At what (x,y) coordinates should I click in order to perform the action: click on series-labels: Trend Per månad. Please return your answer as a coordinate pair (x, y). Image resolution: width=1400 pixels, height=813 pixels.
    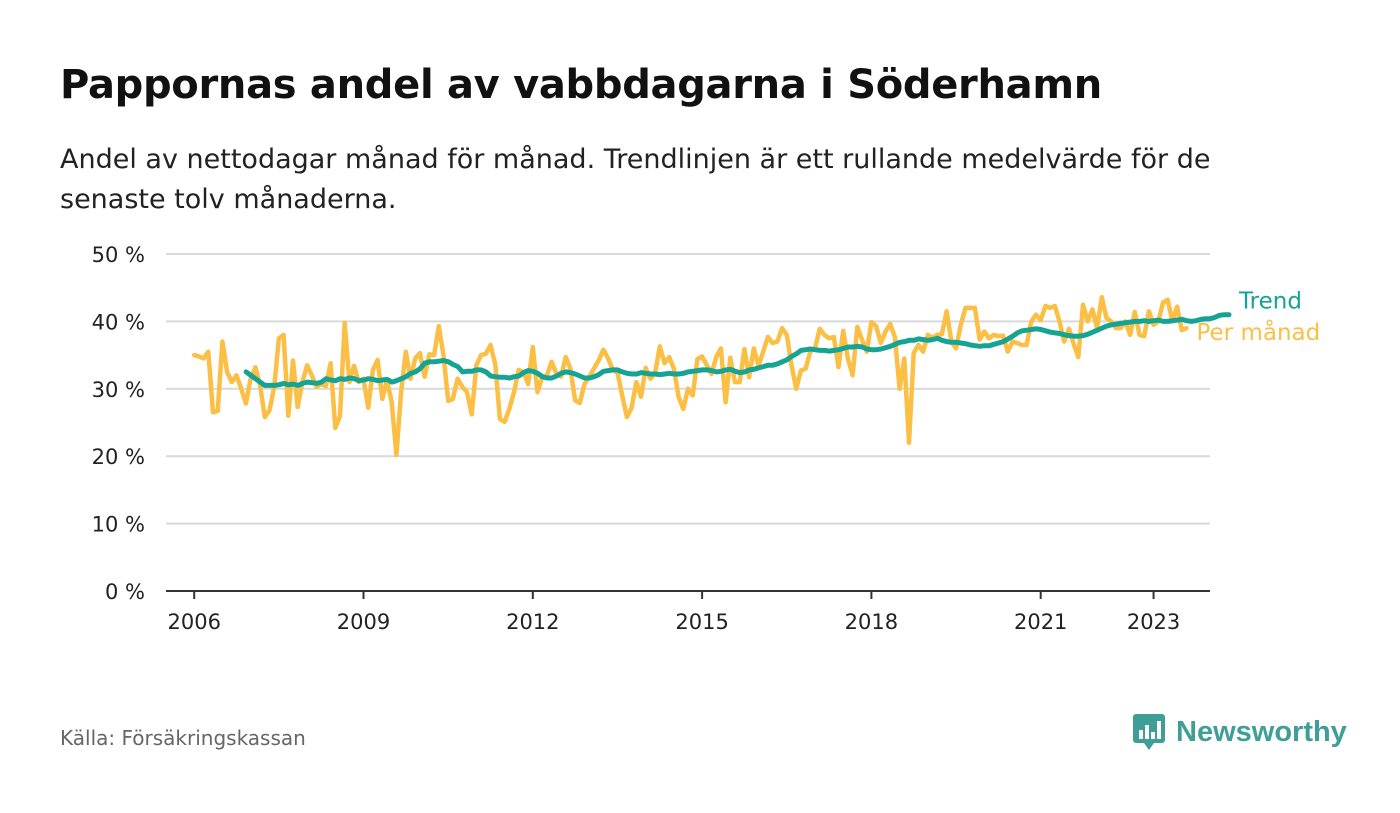
    Looking at the image, I should click on (1258, 317).